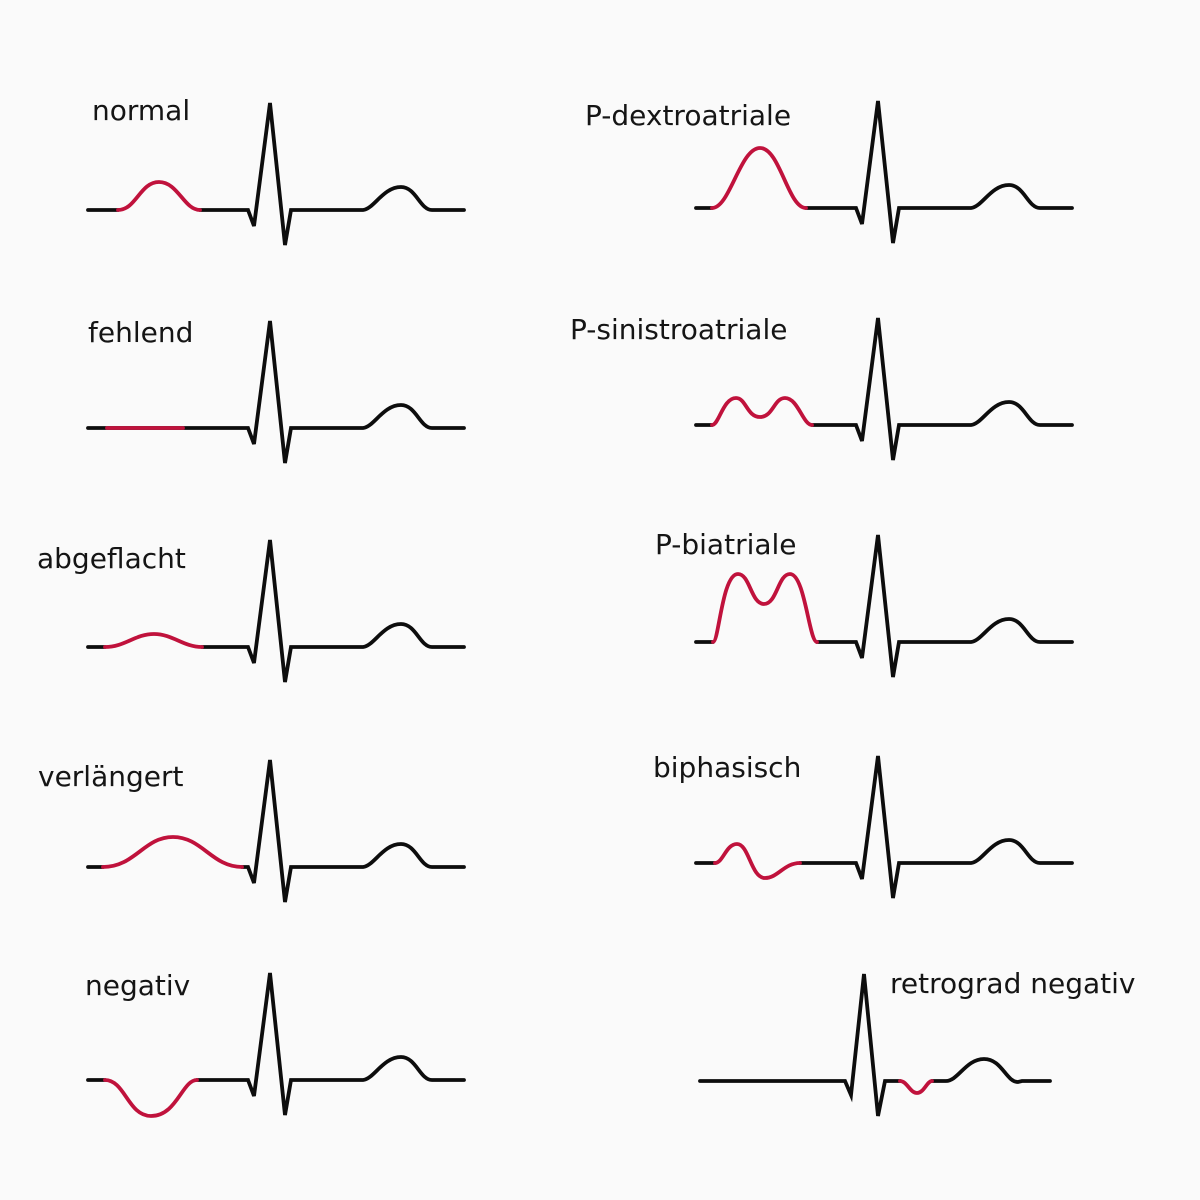  Describe the element at coordinates (762, 411) in the screenshot. I see `p-wave-highlight-p-sinistroatriale` at that location.